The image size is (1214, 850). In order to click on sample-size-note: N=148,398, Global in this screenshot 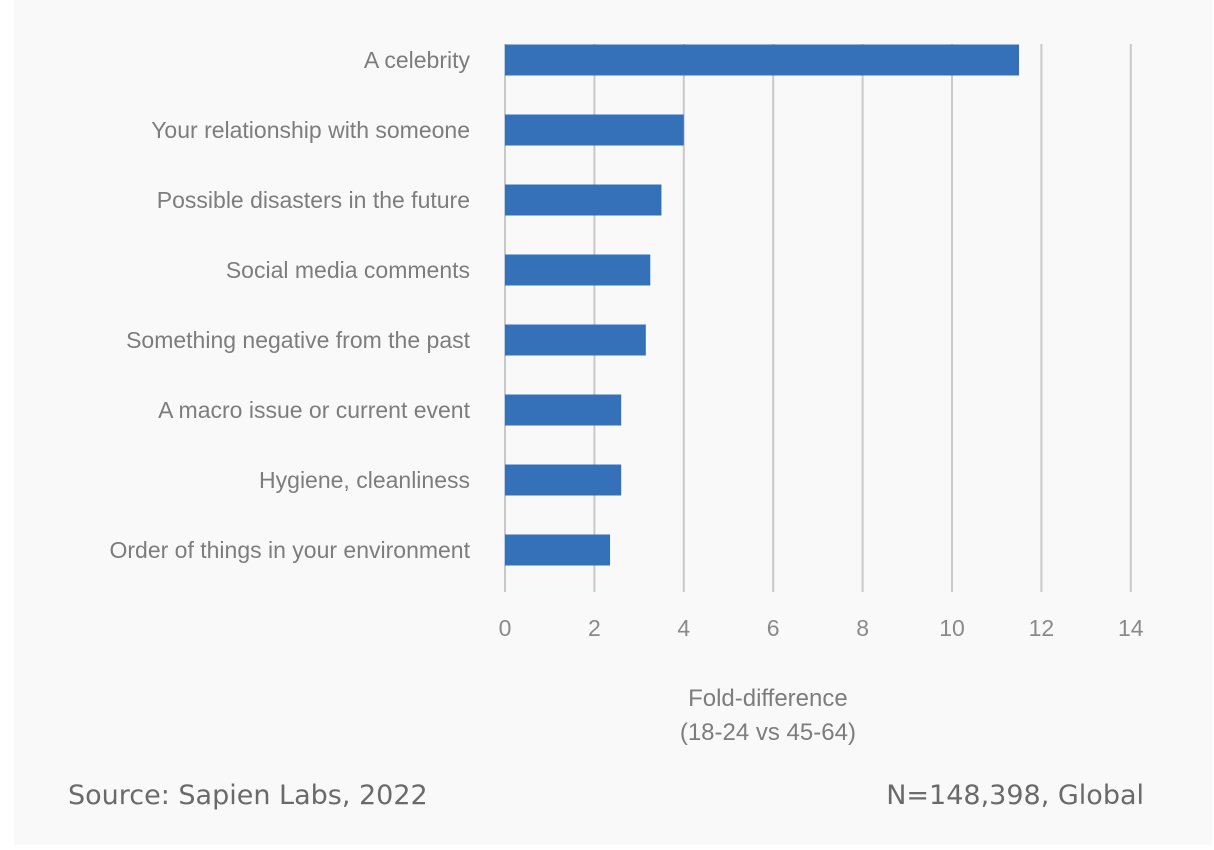, I will do `click(1015, 795)`.